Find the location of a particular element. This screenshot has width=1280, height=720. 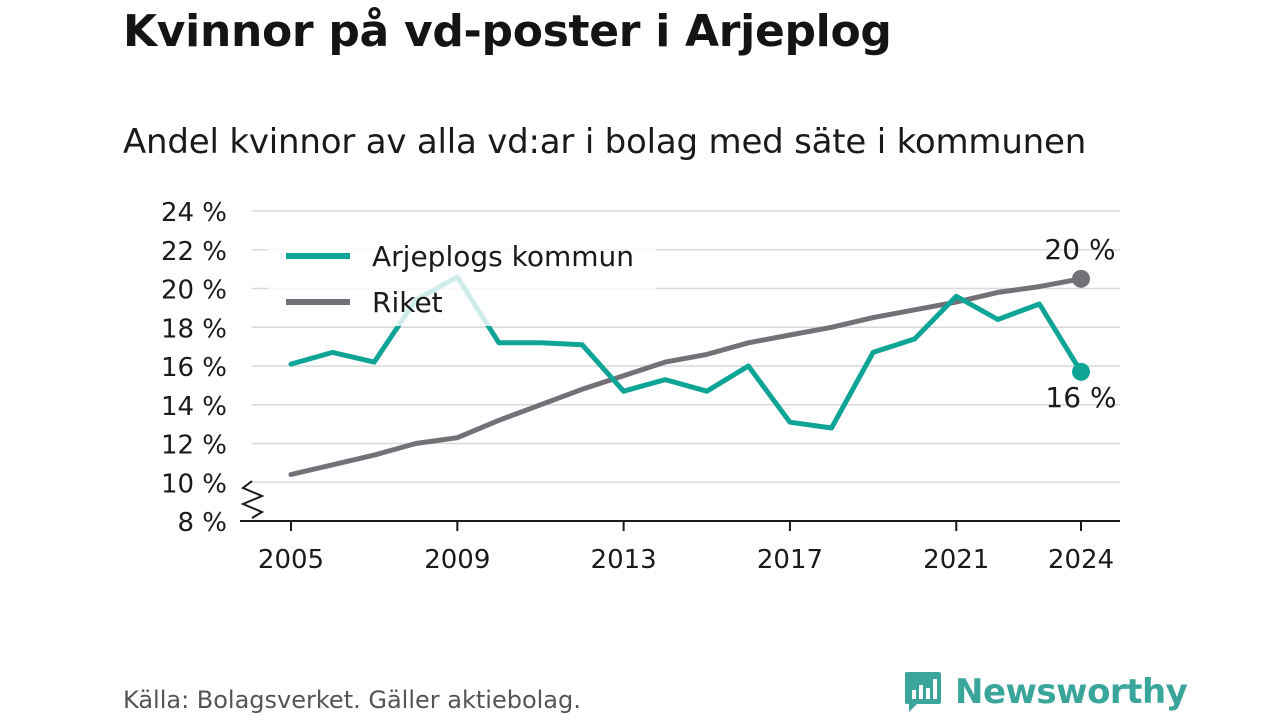

newsworthy-logo: Newsworthy is located at coordinates (1045, 692).